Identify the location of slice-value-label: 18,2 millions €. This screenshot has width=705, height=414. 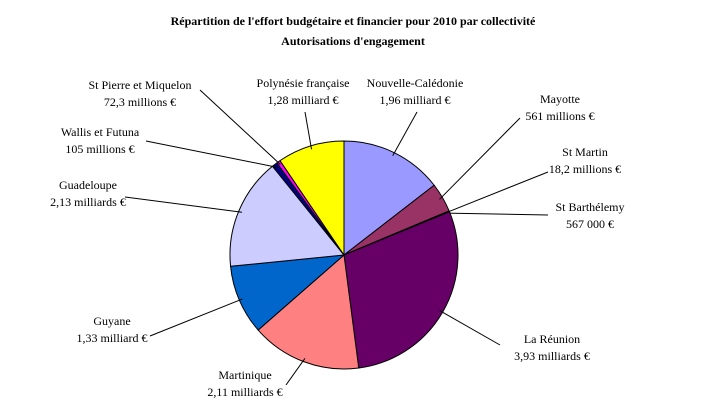
(585, 169).